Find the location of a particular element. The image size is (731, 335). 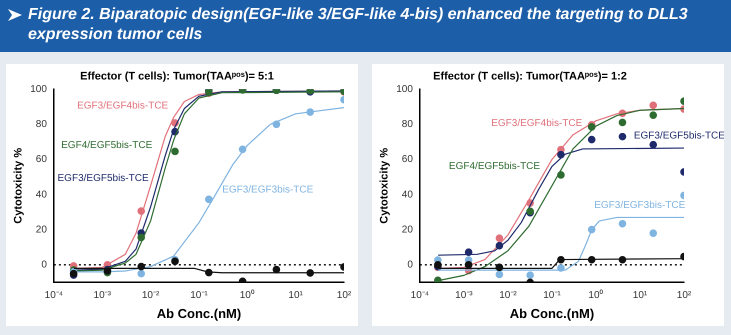

chart-subtitle: Effector (T cells): Tumor(TAAᵖᵒˢ)= 5:1 is located at coordinates (177, 76).